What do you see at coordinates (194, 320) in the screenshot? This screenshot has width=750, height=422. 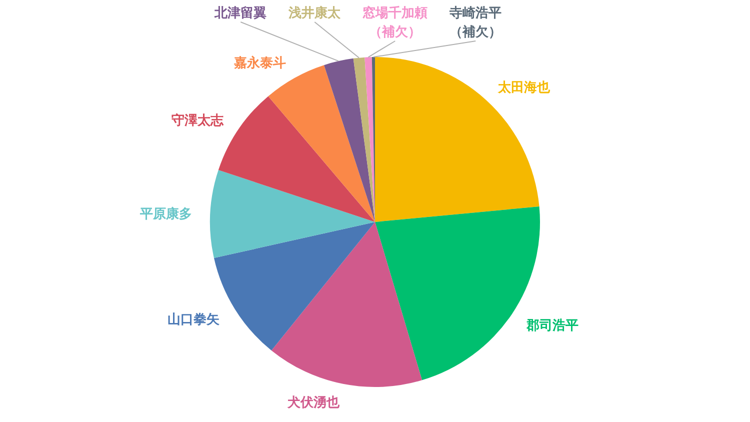 I see `slice-label: 山口拳矢` at bounding box center [194, 320].